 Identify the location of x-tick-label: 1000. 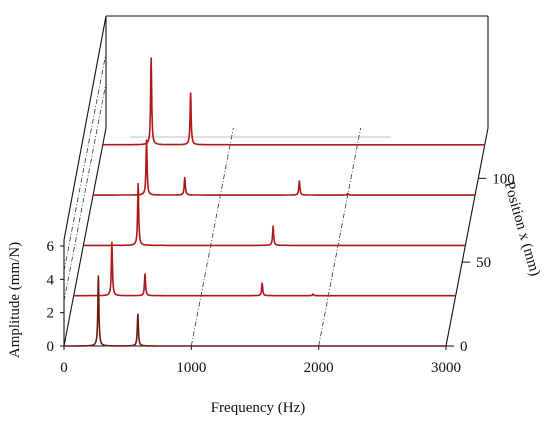
(191, 368).